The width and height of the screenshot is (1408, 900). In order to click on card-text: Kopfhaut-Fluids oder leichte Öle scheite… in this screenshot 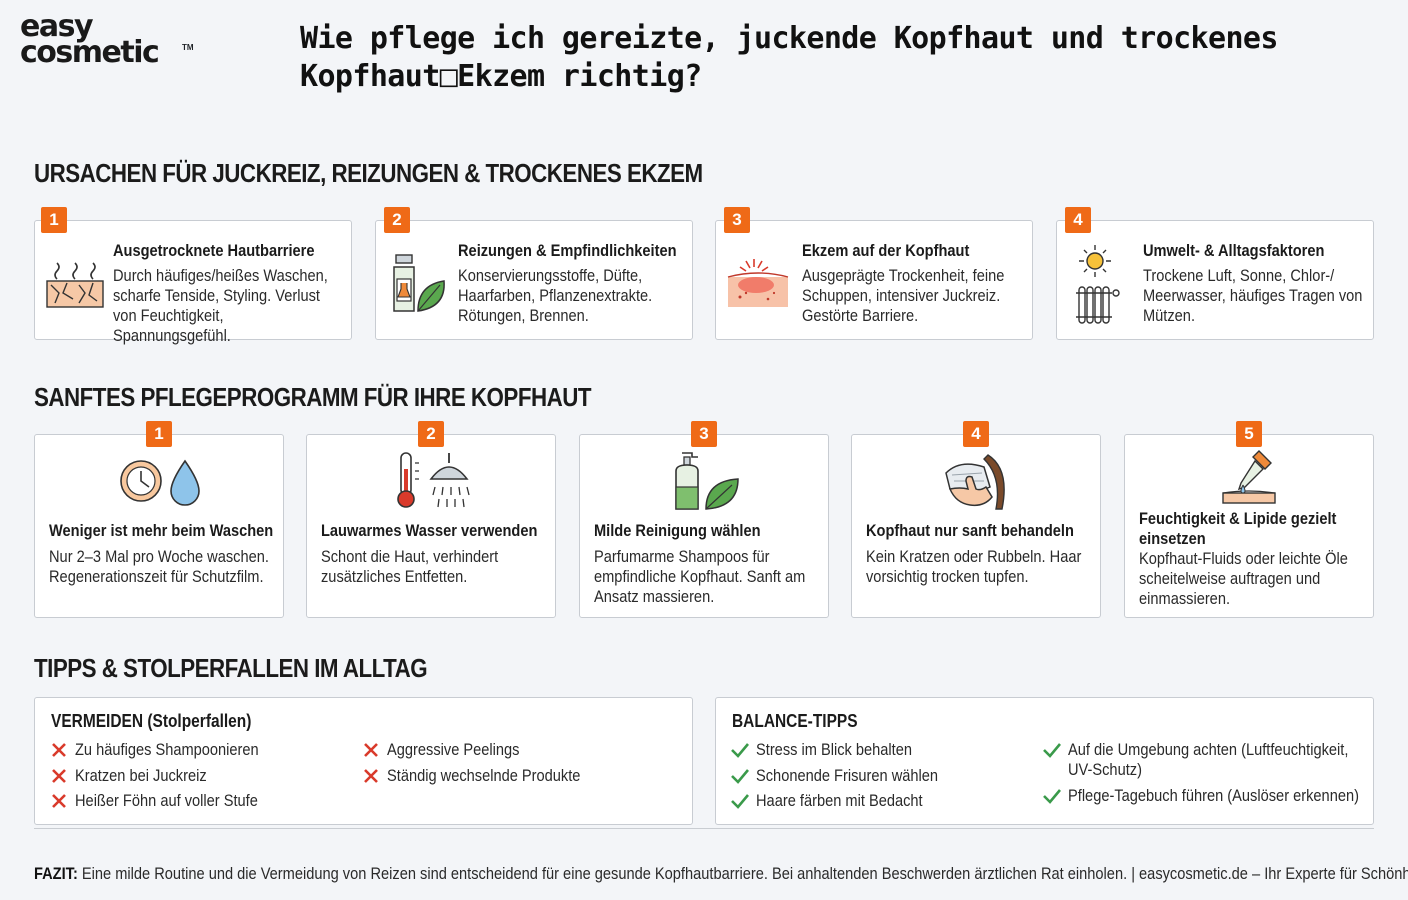, I will do `click(1243, 578)`.